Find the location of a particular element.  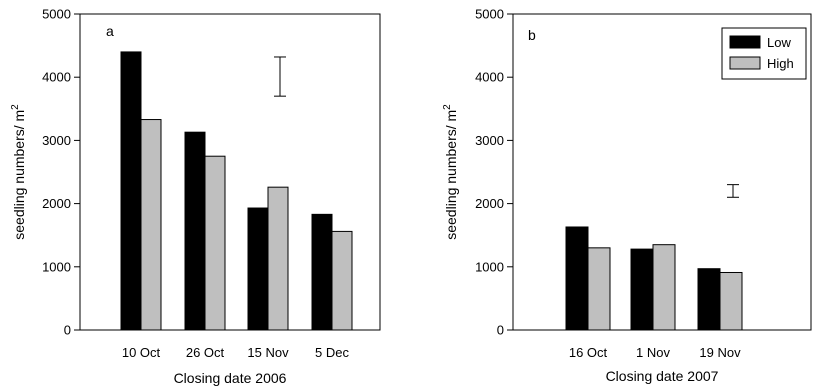

x-tick-label: 5 Dec is located at coordinates (332, 352).